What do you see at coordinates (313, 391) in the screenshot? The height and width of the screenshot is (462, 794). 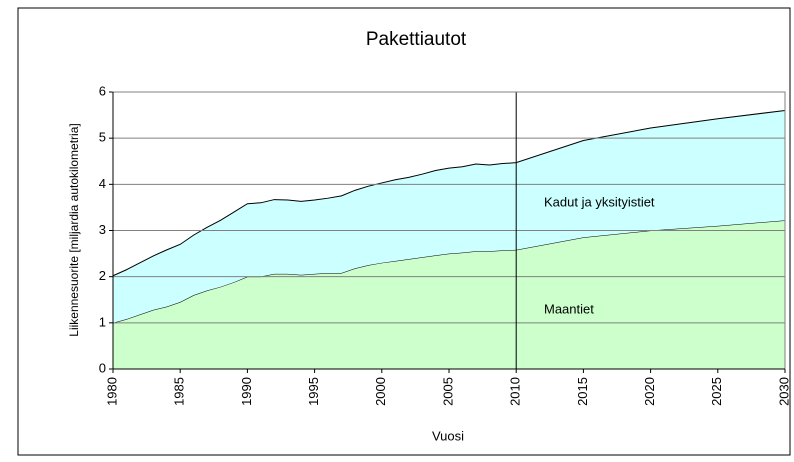 I see `x-tick-label: 1995` at bounding box center [313, 391].